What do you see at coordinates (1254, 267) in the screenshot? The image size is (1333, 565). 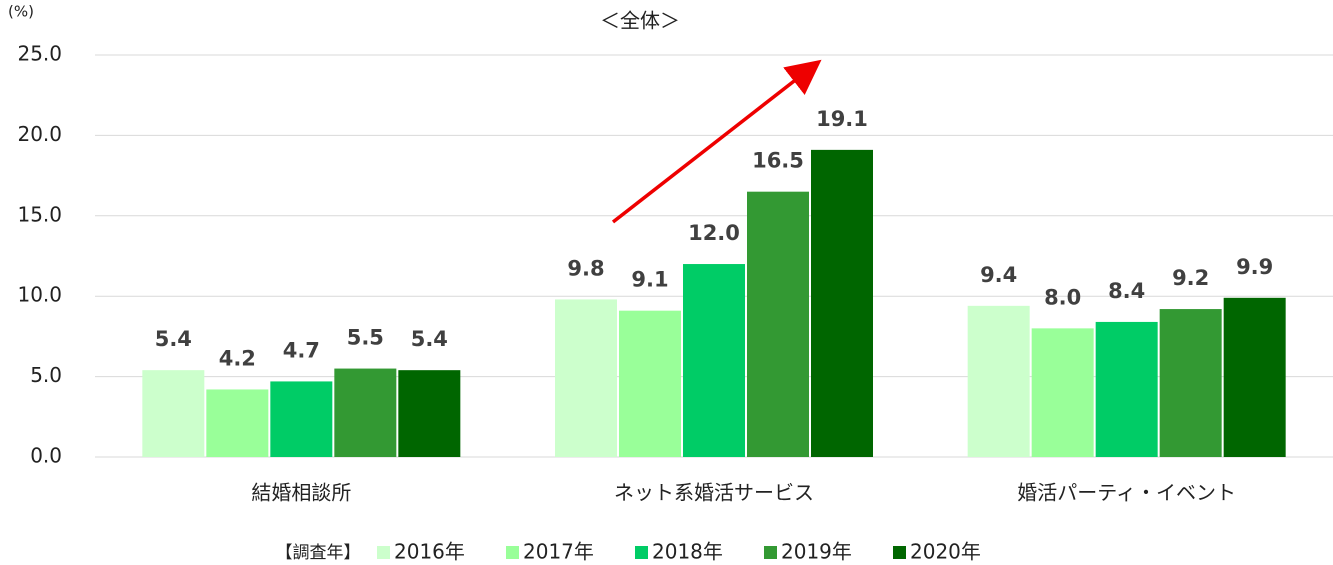 I see `value-label: 9.9` at bounding box center [1254, 267].